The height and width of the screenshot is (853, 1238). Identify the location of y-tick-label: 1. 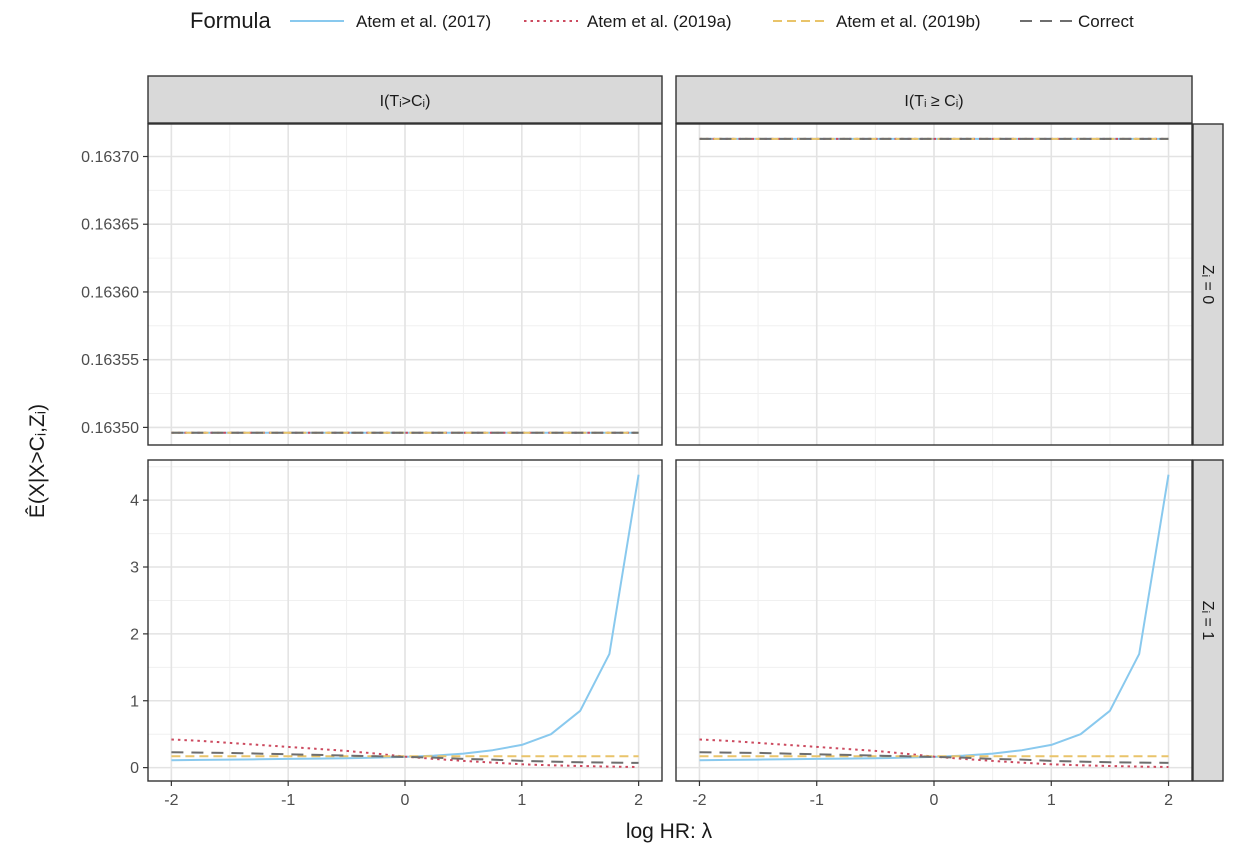
(134, 701).